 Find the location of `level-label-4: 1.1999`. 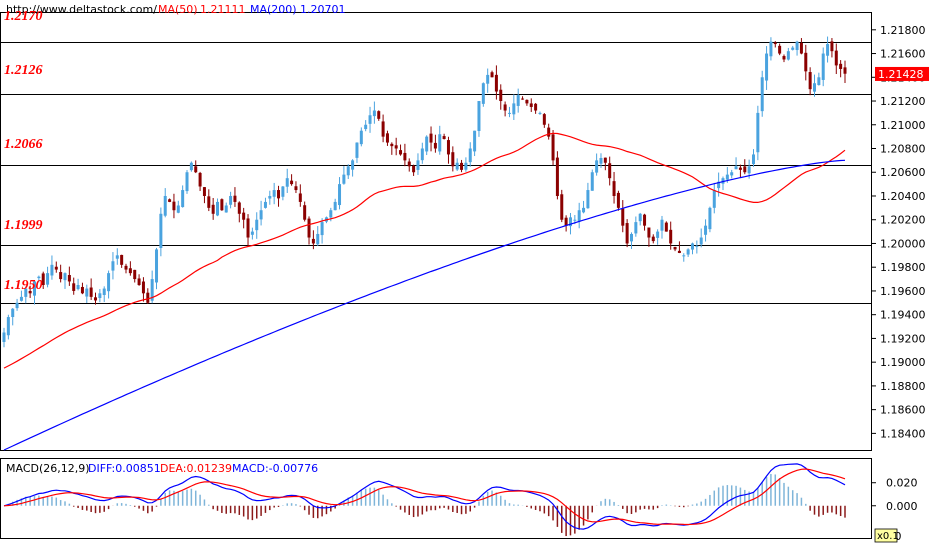

level-label-4: 1.1999 is located at coordinates (23, 225).